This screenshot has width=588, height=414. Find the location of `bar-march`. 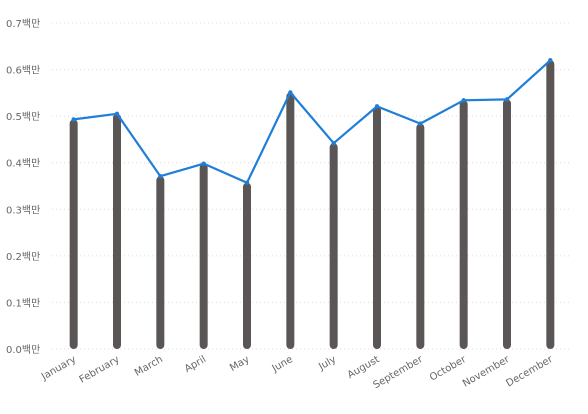

bar-march is located at coordinates (160, 262).